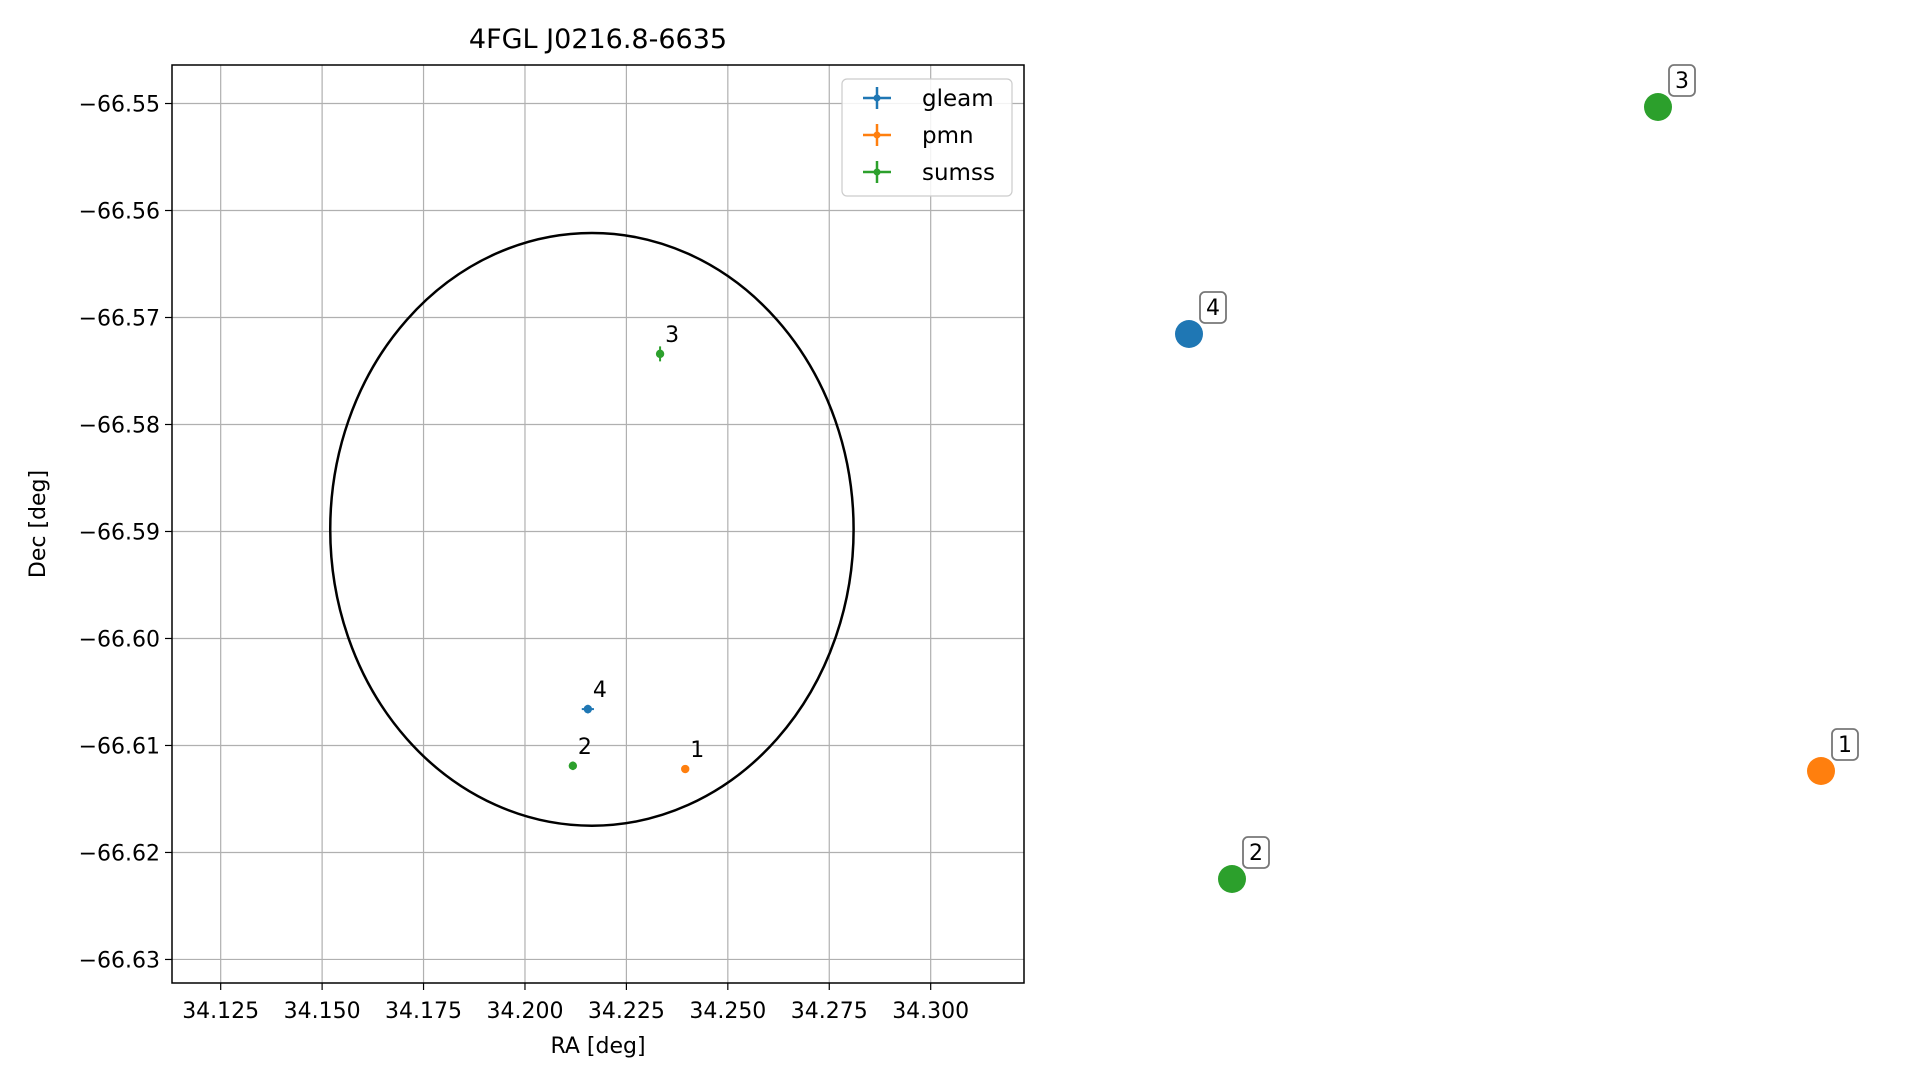  Describe the element at coordinates (119, 639) in the screenshot. I see `y-tick-label: −66.60` at that location.